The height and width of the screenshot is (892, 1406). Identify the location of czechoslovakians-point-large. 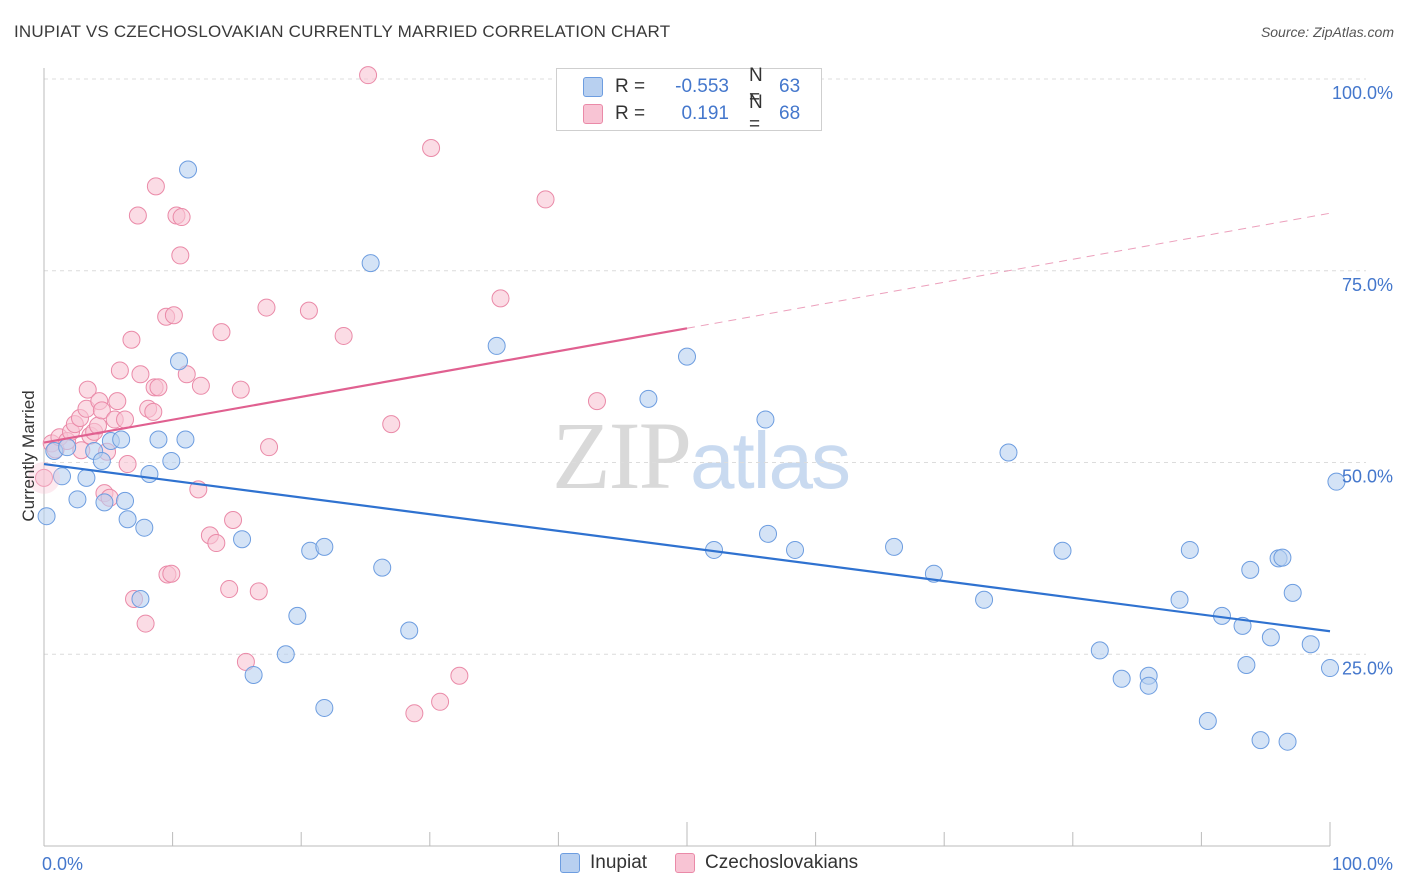
(44, 477).